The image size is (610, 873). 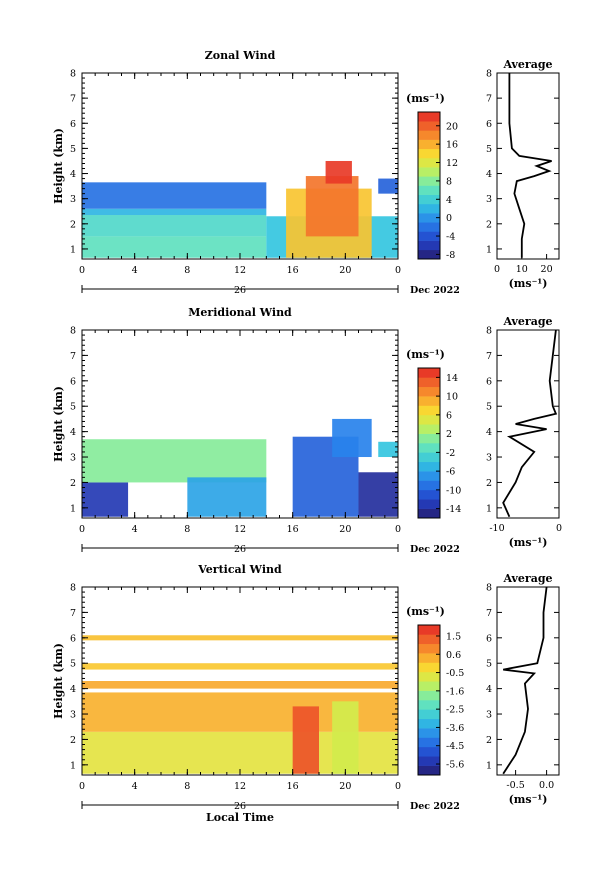 What do you see at coordinates (73, 458) in the screenshot?
I see `y-tick-label: 3` at bounding box center [73, 458].